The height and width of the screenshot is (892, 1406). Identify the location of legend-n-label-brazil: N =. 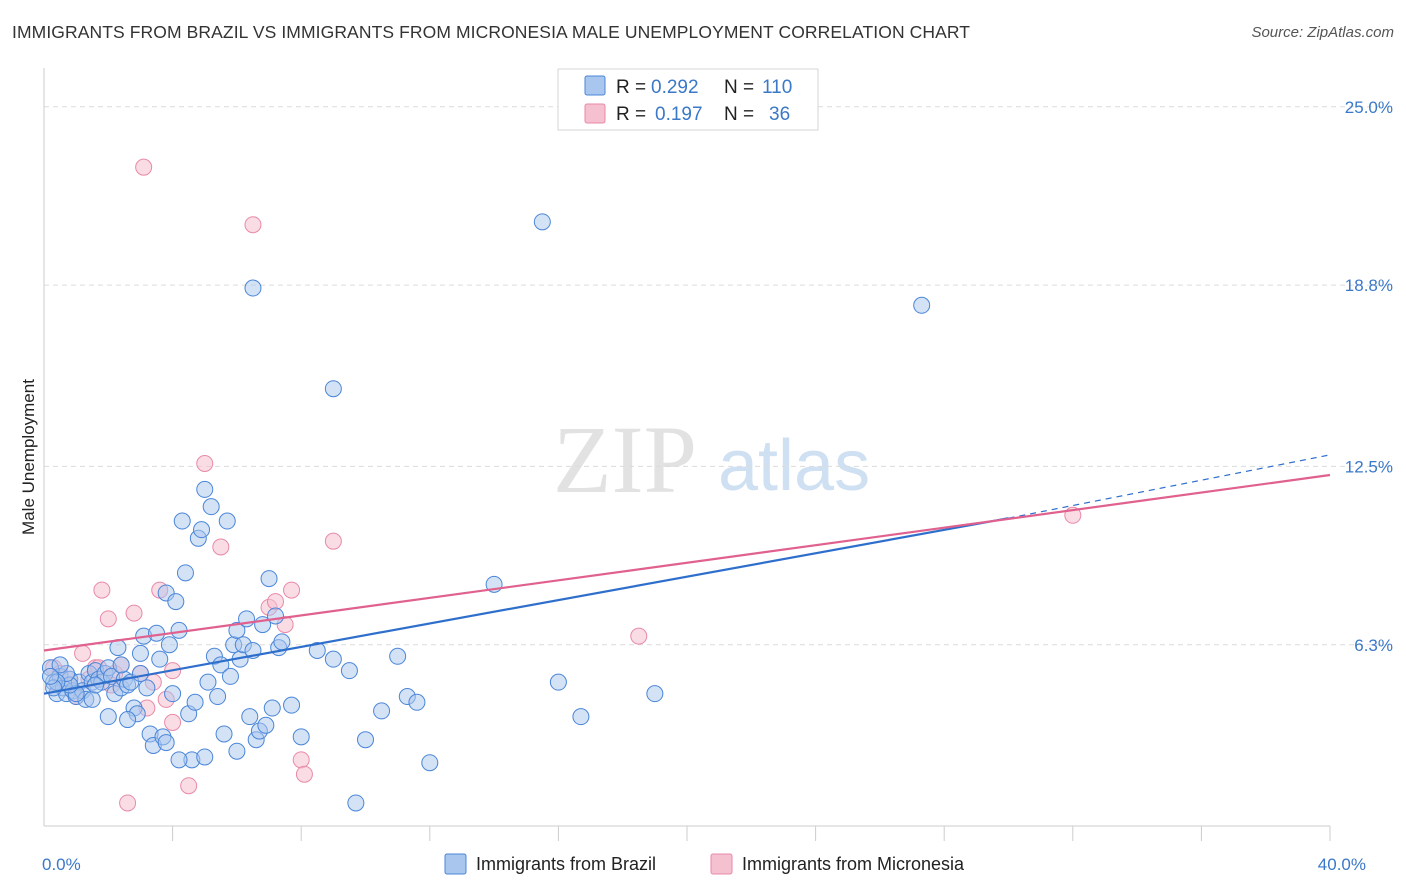
(739, 87).